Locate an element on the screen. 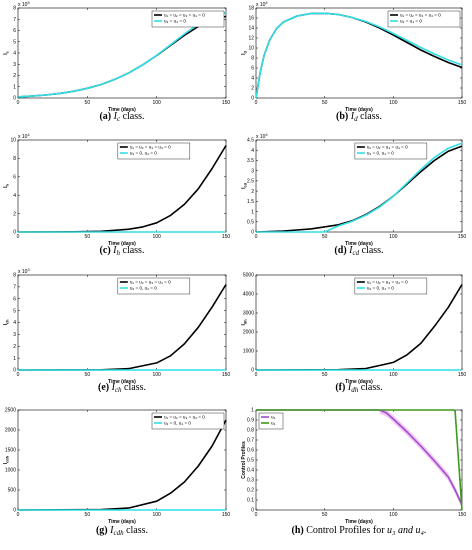 The width and height of the screenshot is (472, 550). y-tick-label: 1.5 is located at coordinates (250, 202).